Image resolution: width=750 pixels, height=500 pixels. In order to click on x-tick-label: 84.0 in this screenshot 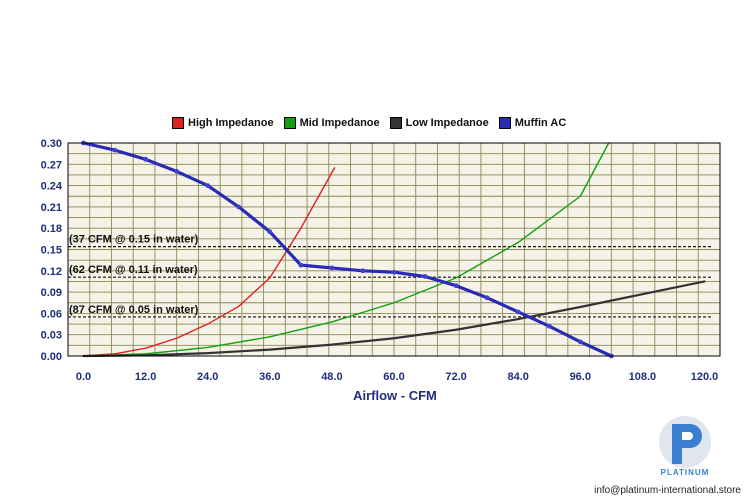, I will do `click(517, 377)`.